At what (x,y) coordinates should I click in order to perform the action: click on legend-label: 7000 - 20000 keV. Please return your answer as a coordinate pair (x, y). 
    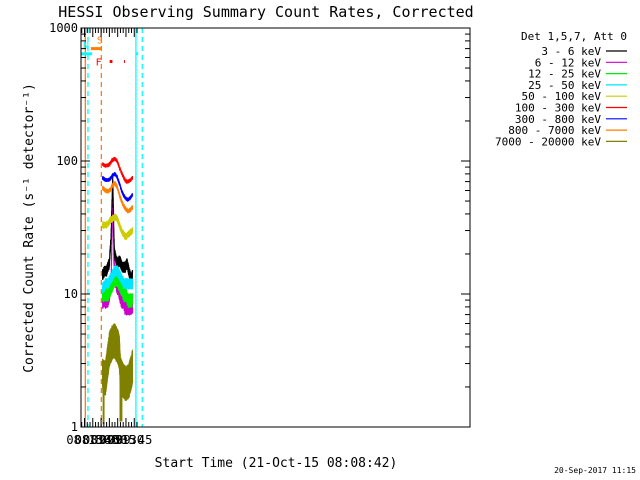
    Looking at the image, I should click on (548, 141).